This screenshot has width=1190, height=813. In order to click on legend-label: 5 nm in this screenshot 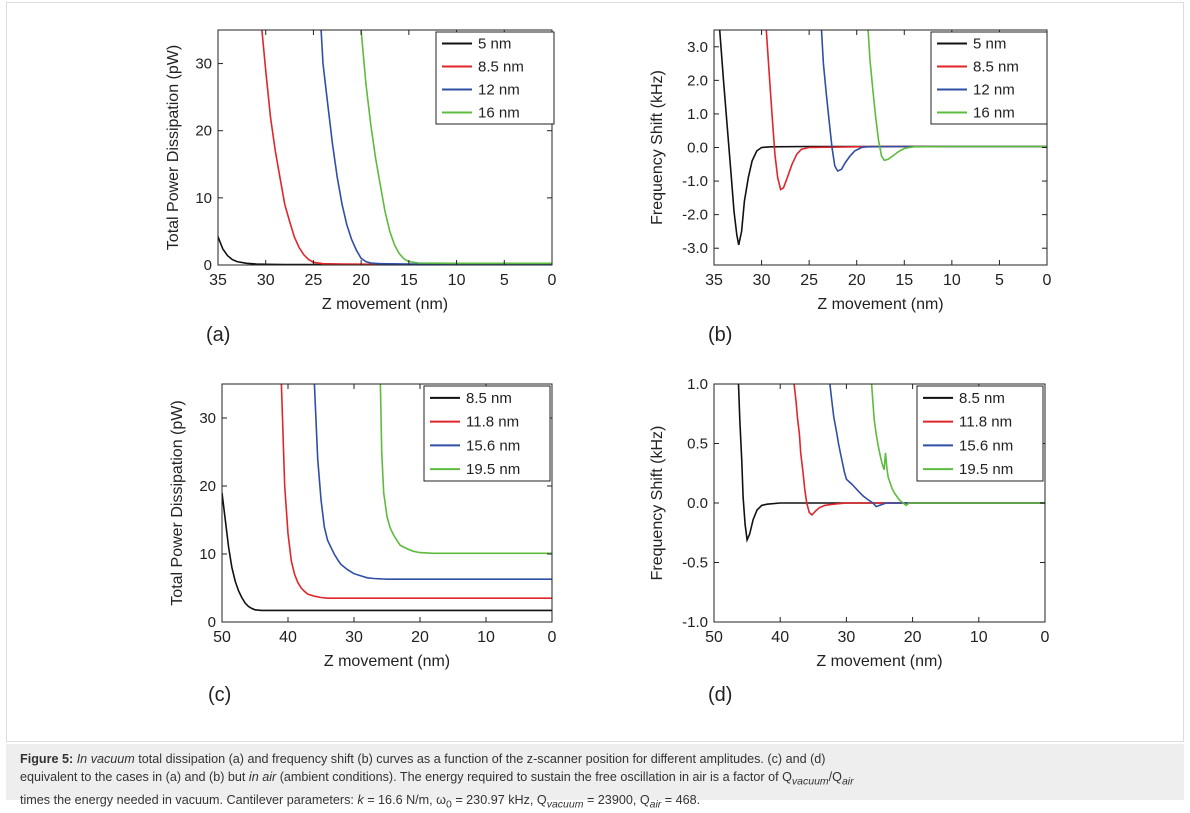, I will do `click(989, 44)`.